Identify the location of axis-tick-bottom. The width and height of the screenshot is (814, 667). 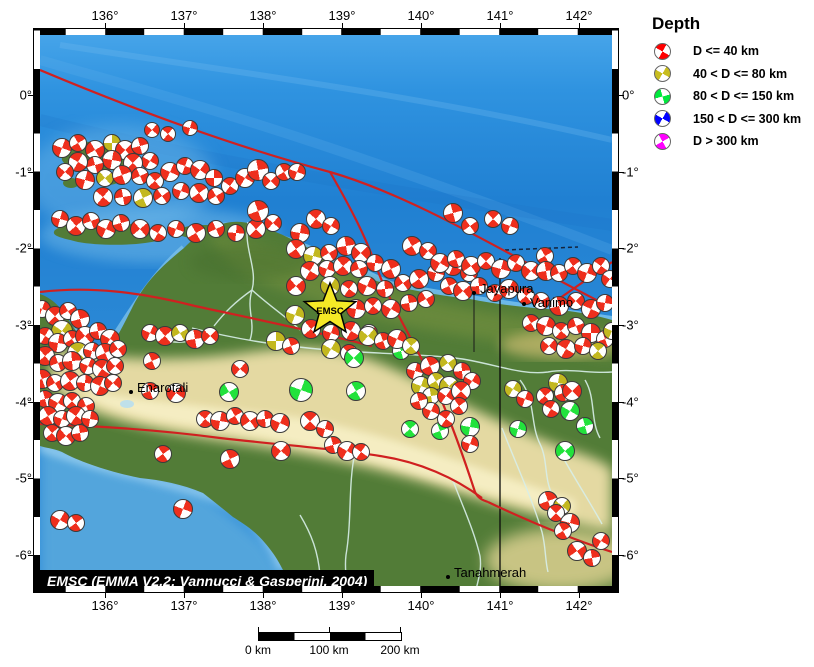
(579, 595).